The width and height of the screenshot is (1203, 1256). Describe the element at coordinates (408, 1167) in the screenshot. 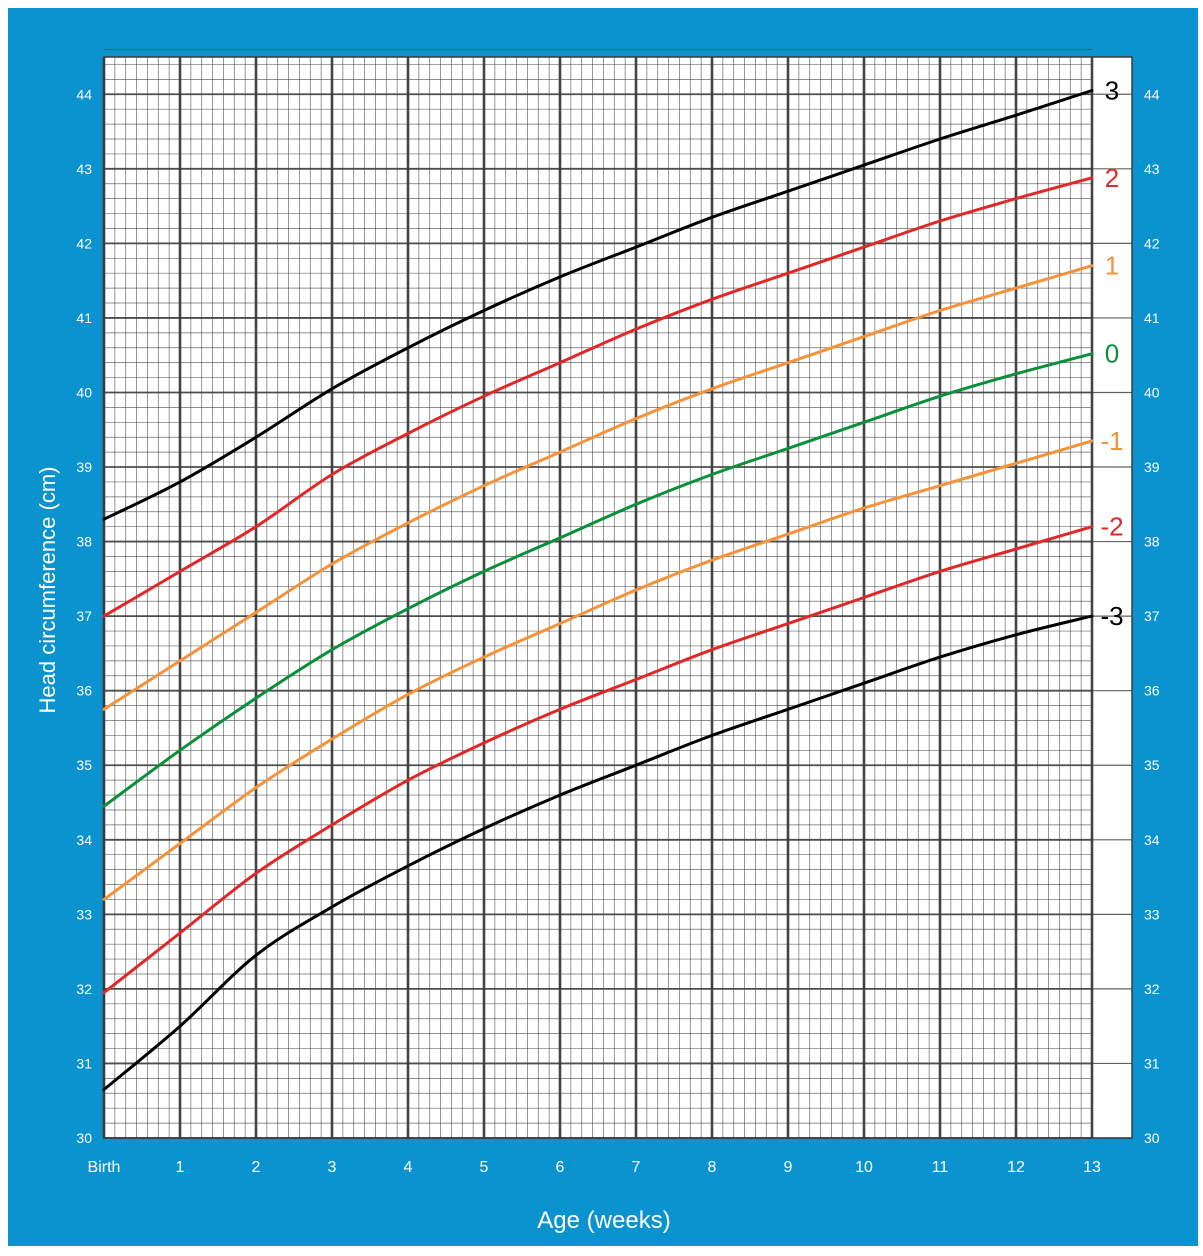

I see `x-tick-label: 4` at that location.